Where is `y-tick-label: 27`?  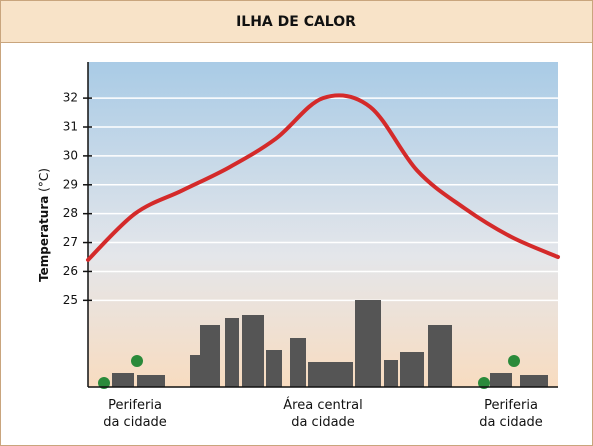 y-tick-label: 27 is located at coordinates (70, 242).